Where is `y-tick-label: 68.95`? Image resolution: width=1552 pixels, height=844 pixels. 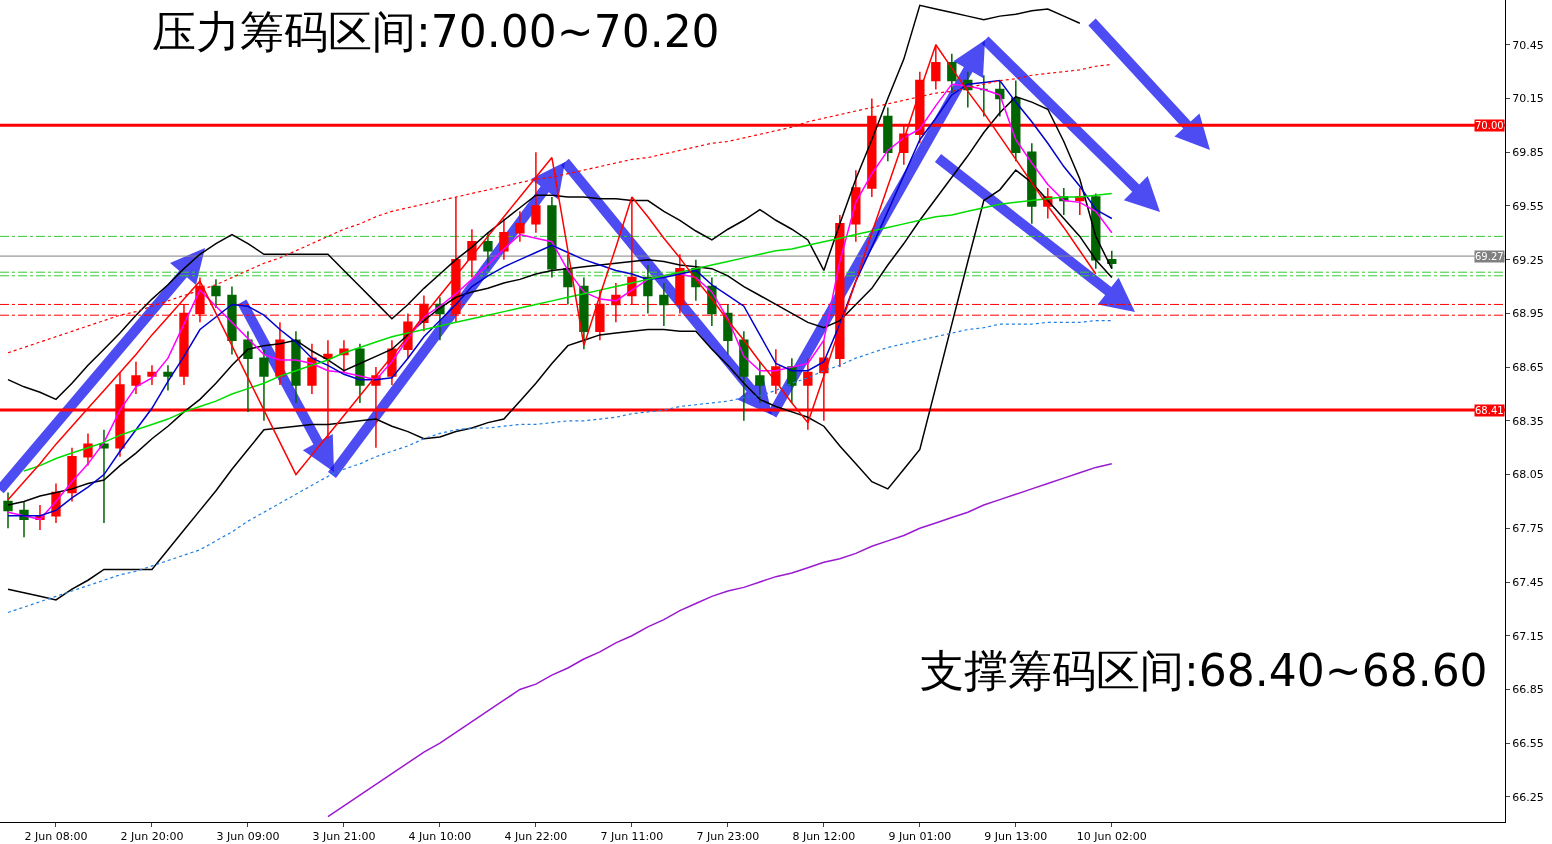 y-tick-label: 68.95 is located at coordinates (1528, 314).